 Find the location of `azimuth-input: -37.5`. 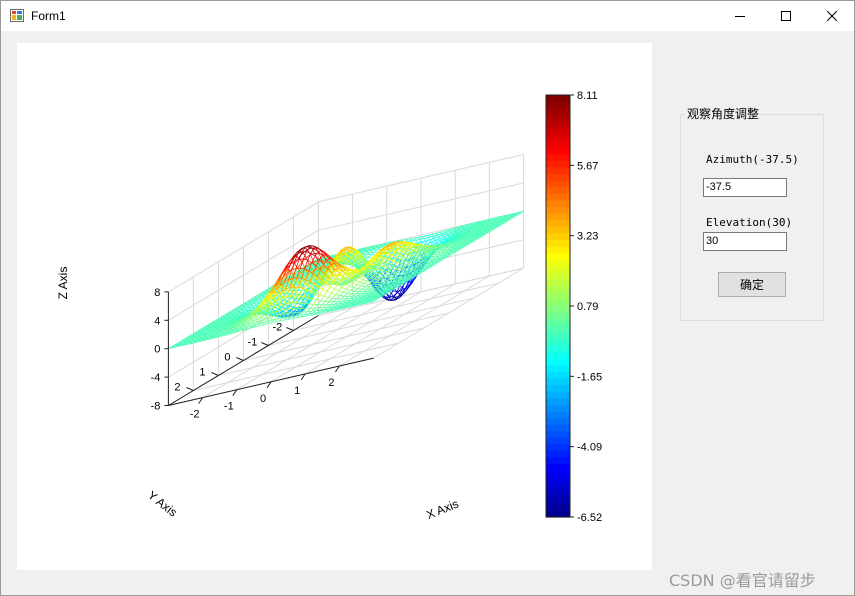

azimuth-input: -37.5 is located at coordinates (745, 187).